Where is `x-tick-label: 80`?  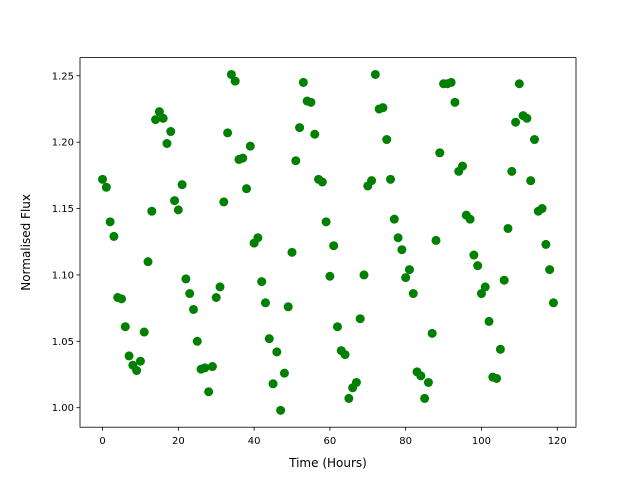 x-tick-label: 80 is located at coordinates (405, 441).